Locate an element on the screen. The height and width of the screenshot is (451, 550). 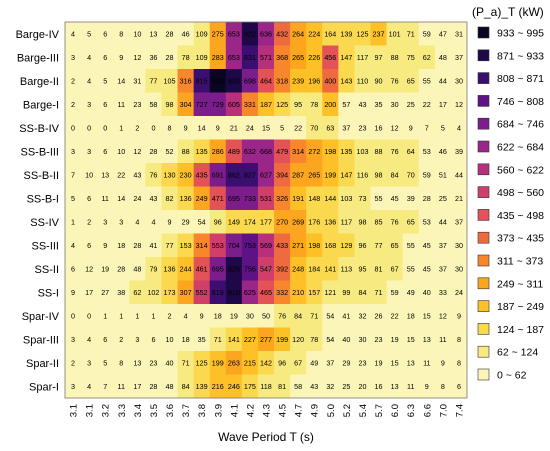
cell-value-label: 11 is located at coordinates (442, 339).